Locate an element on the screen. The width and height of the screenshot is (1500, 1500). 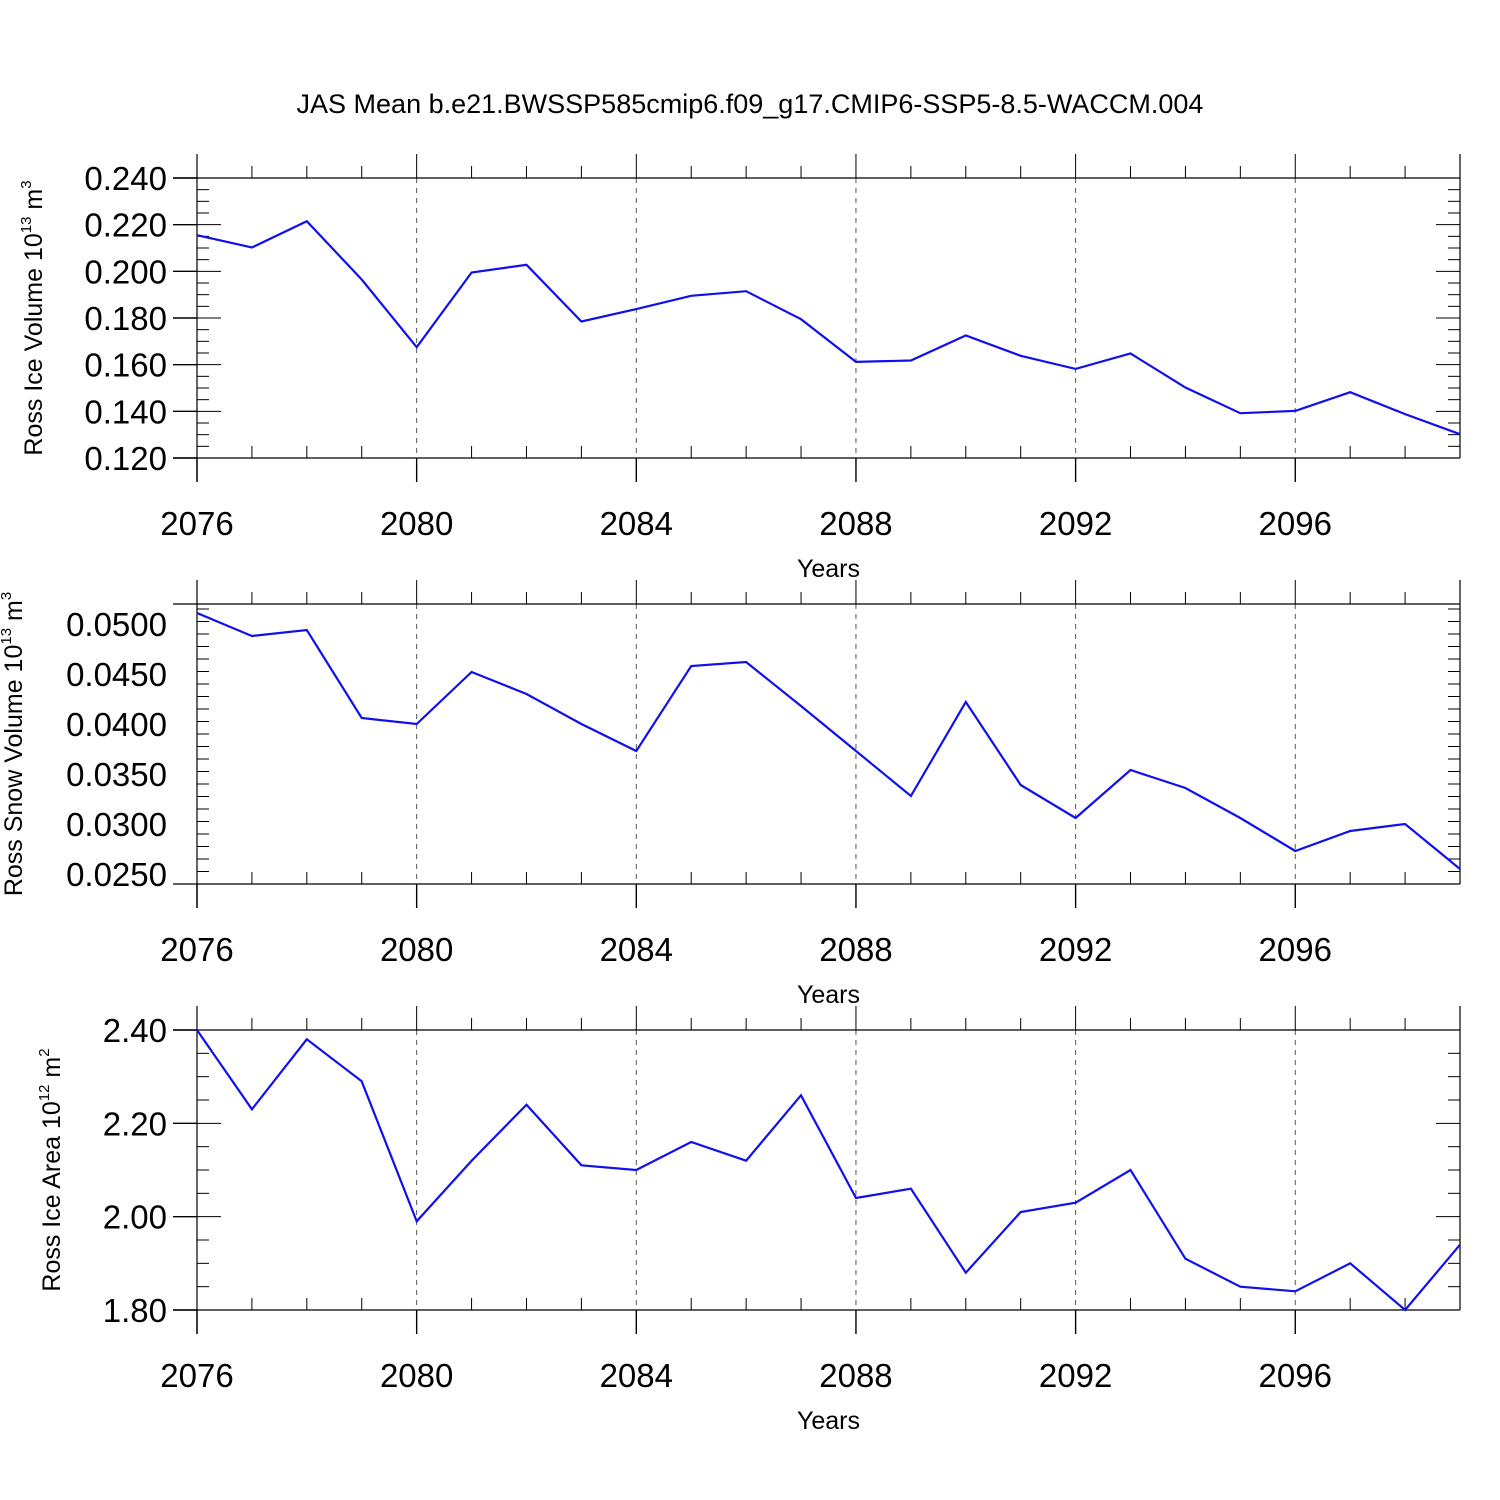
y-tick-label: 2.40 is located at coordinates (135, 1030).